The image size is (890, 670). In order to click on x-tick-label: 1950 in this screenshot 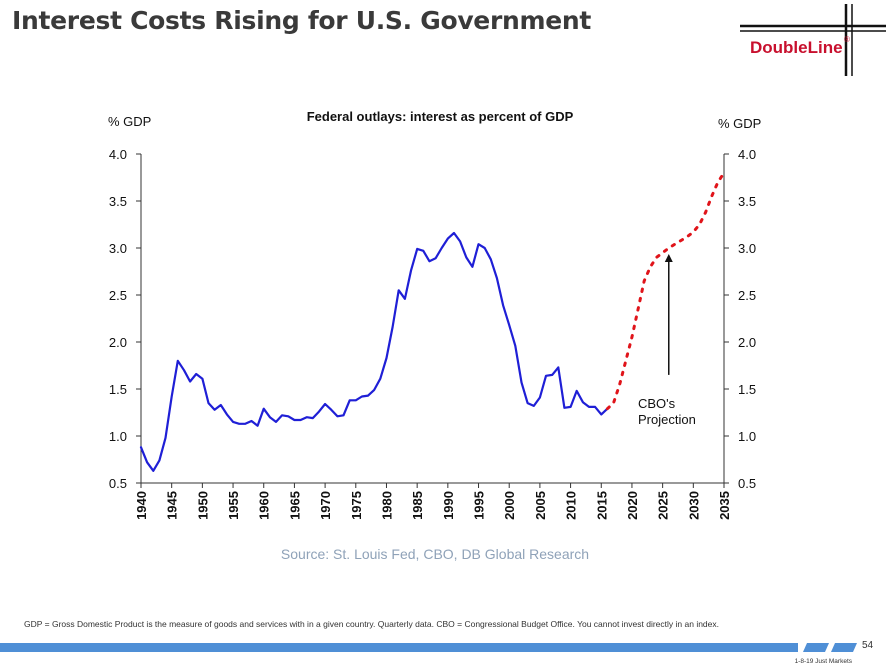, I will do `click(202, 505)`.